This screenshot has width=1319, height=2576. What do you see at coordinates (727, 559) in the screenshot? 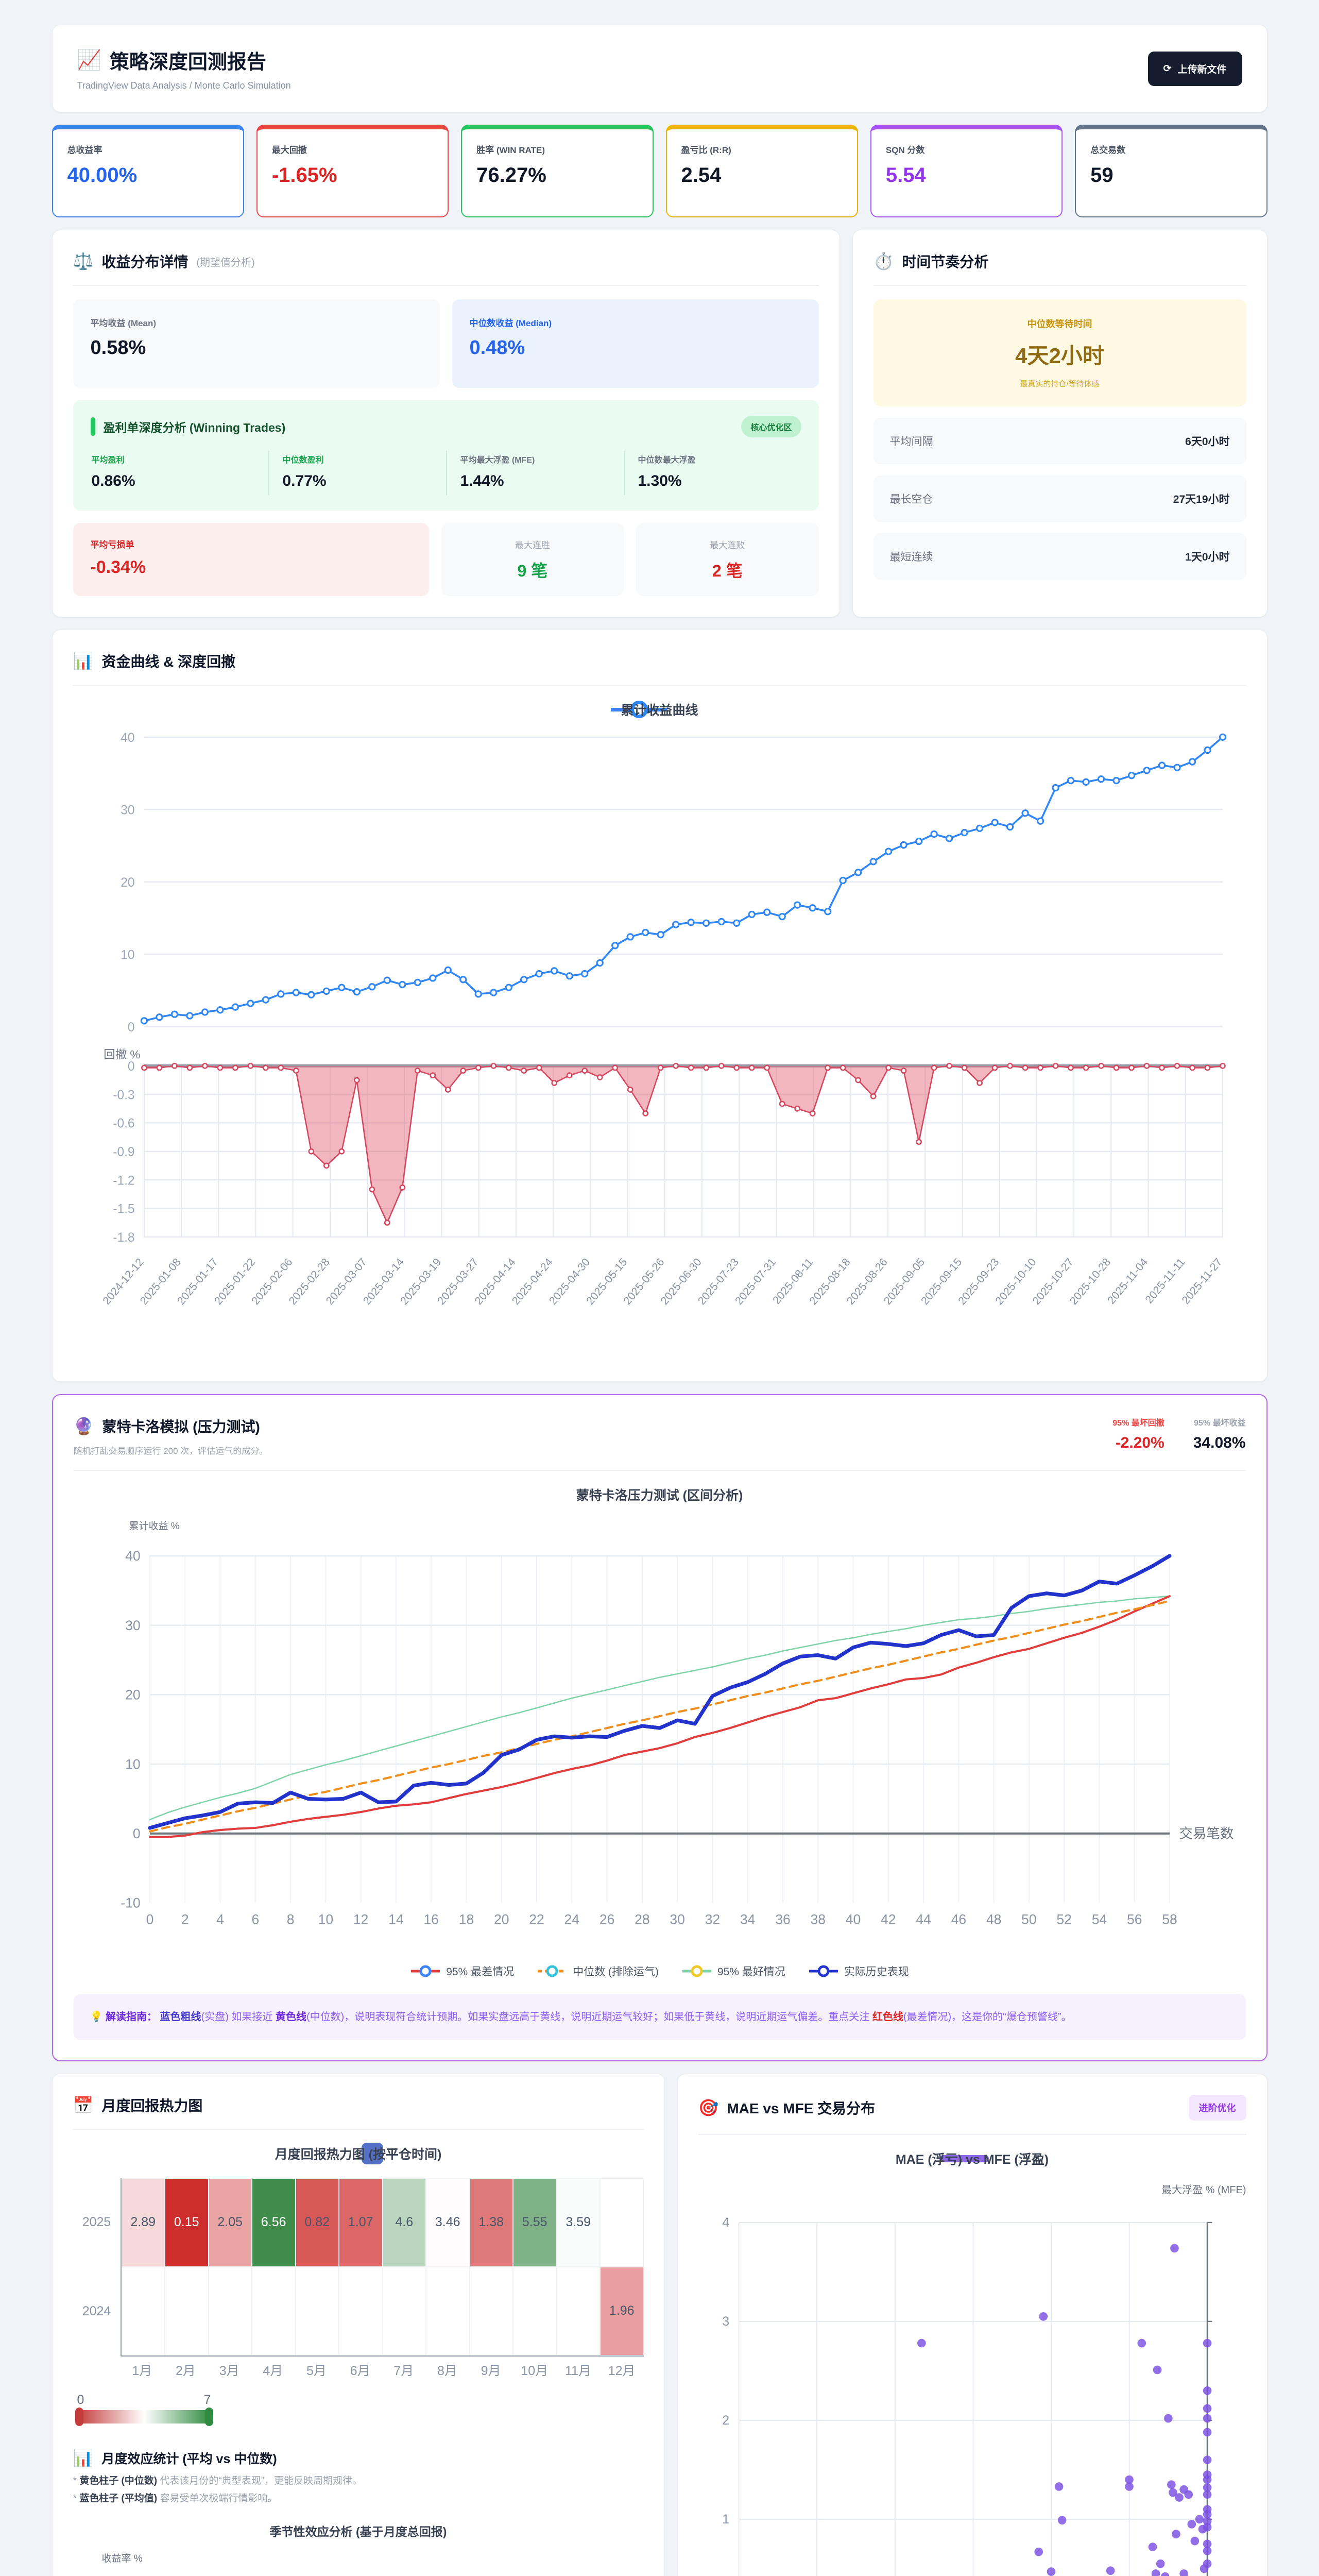
I see `max-loss-streak-tile: 最大连败 2 笔` at bounding box center [727, 559].